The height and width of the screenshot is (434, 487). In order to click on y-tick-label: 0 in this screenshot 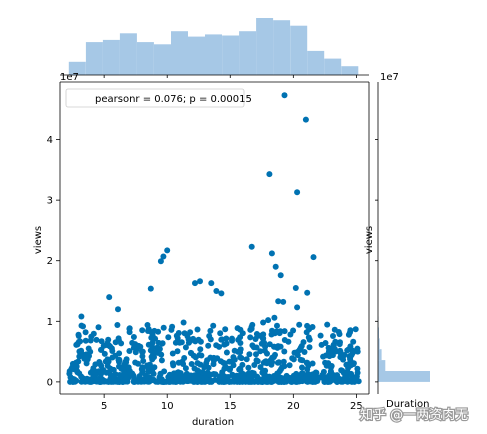, I will do `click(50, 382)`.